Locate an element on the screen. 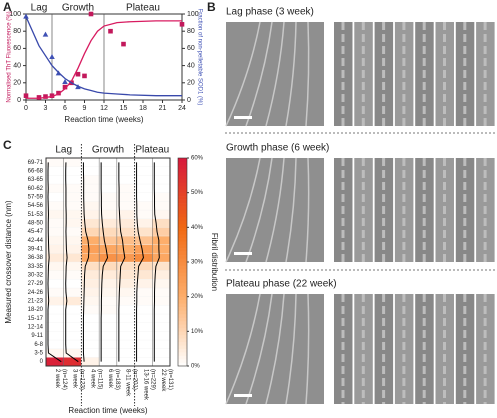 The height and width of the screenshot is (418, 497). y-tick-label: 24-26 is located at coordinates (36, 293).